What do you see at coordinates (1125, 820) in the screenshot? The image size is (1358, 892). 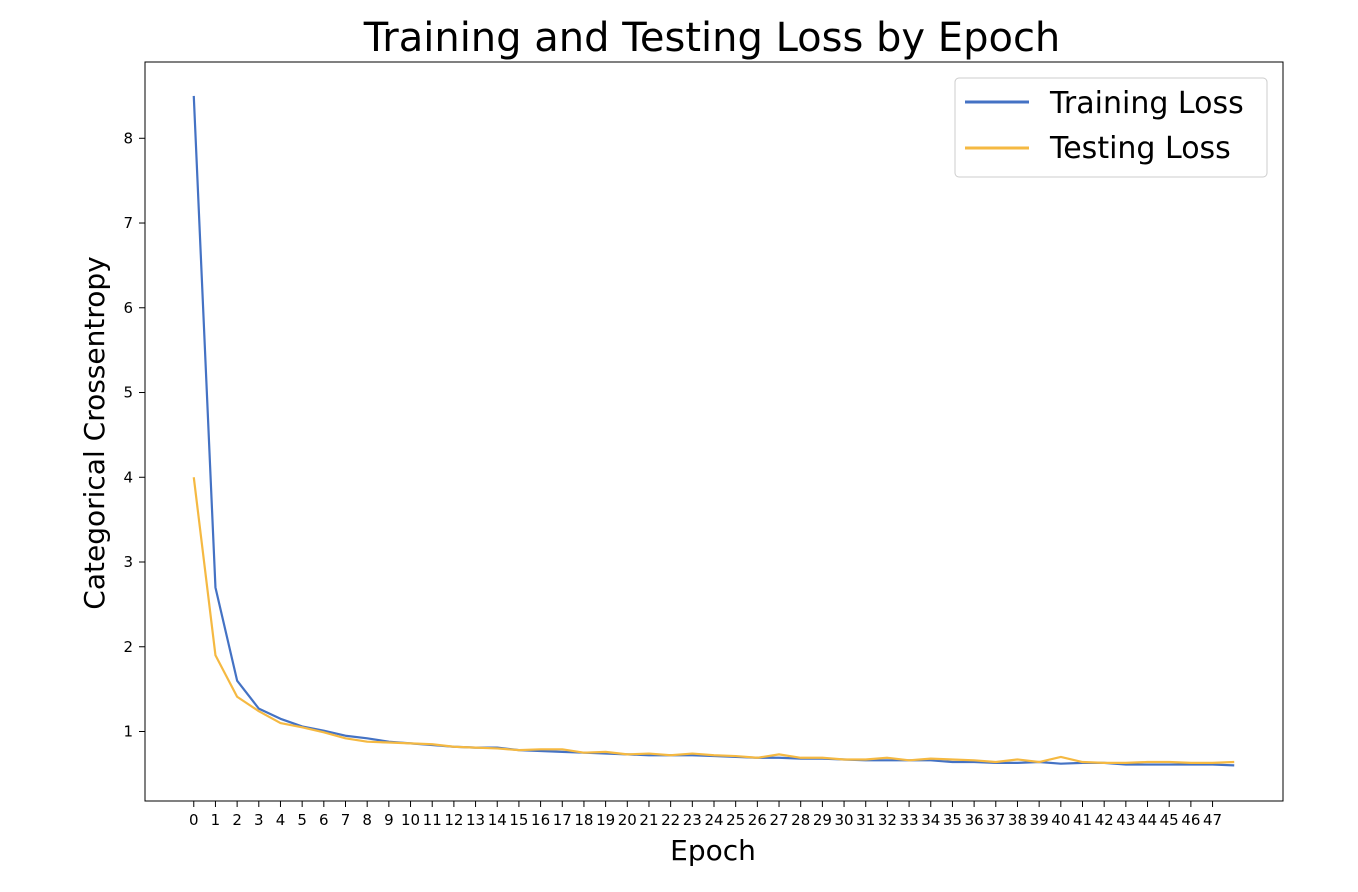 I see `x-tick-label: 43` at bounding box center [1125, 820].